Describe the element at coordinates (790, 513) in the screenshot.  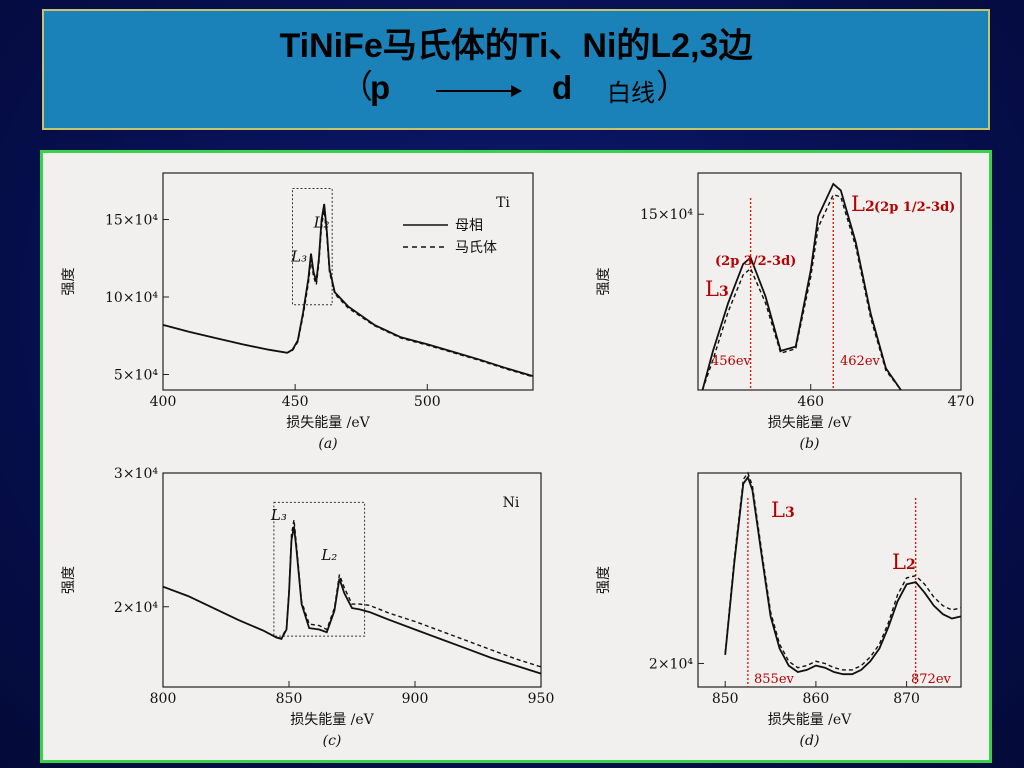
I see `ni-l3-subscript: 3` at that location.